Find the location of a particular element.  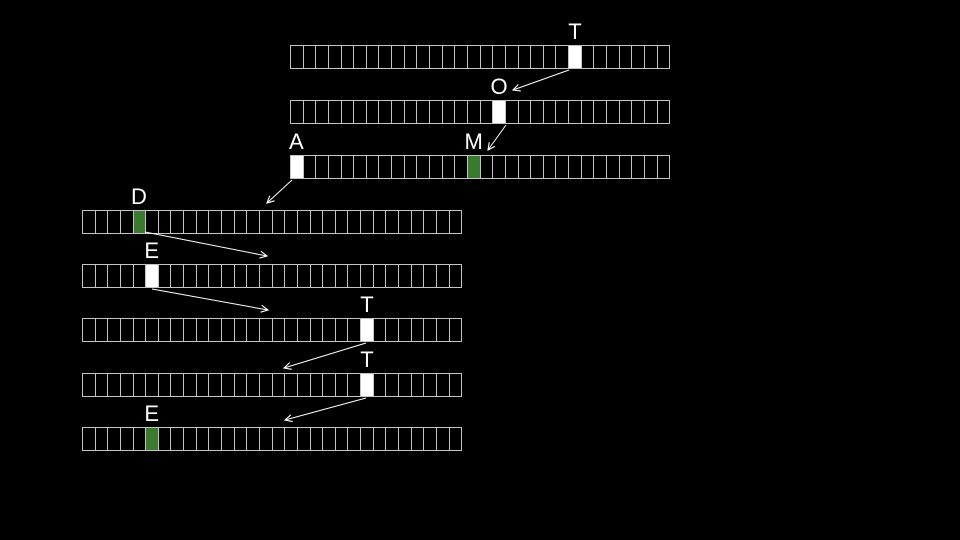

highlighted-cell-o is located at coordinates (499, 112).